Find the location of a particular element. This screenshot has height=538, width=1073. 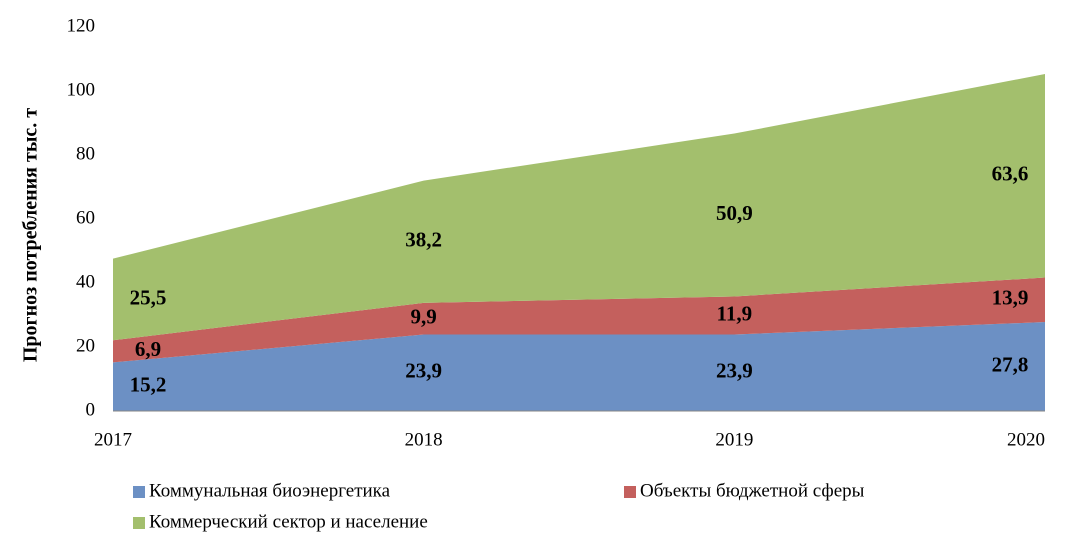

data-label: 13,9 is located at coordinates (1010, 298).